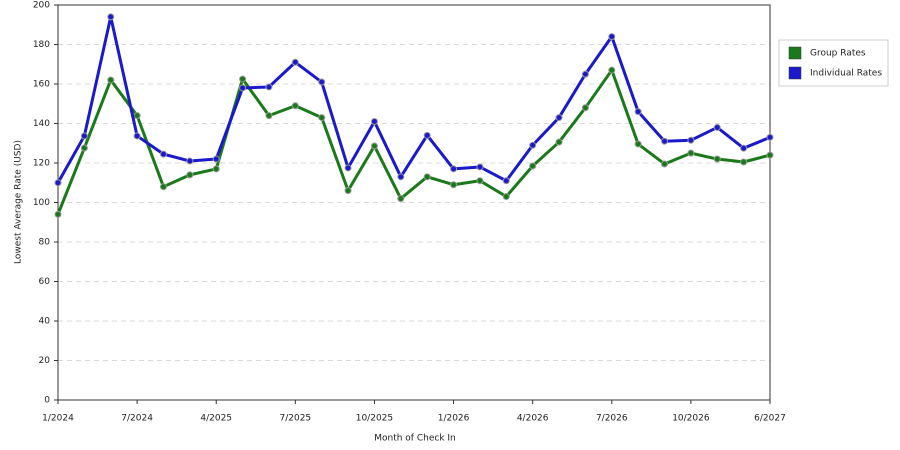 Image resolution: width=900 pixels, height=450 pixels. What do you see at coordinates (137, 419) in the screenshot?
I see `x-tick-label: 7/2024` at bounding box center [137, 419].